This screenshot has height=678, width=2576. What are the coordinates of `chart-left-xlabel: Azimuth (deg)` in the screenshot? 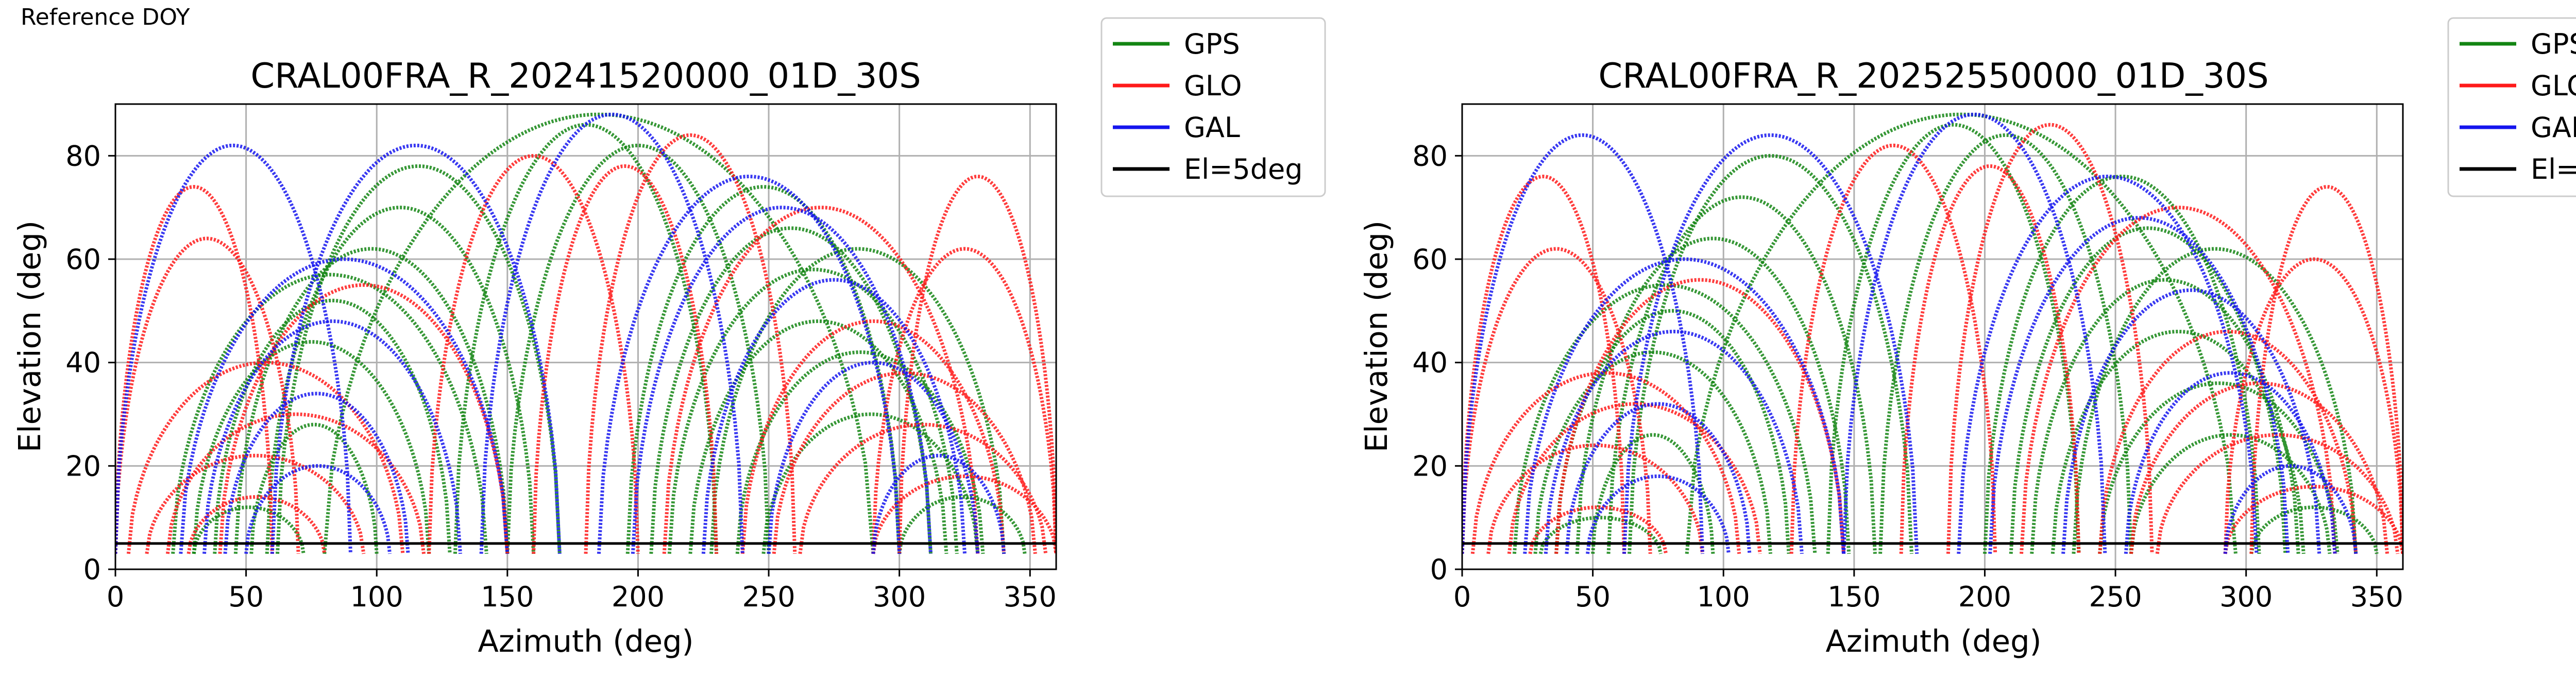 It's located at (585, 641).